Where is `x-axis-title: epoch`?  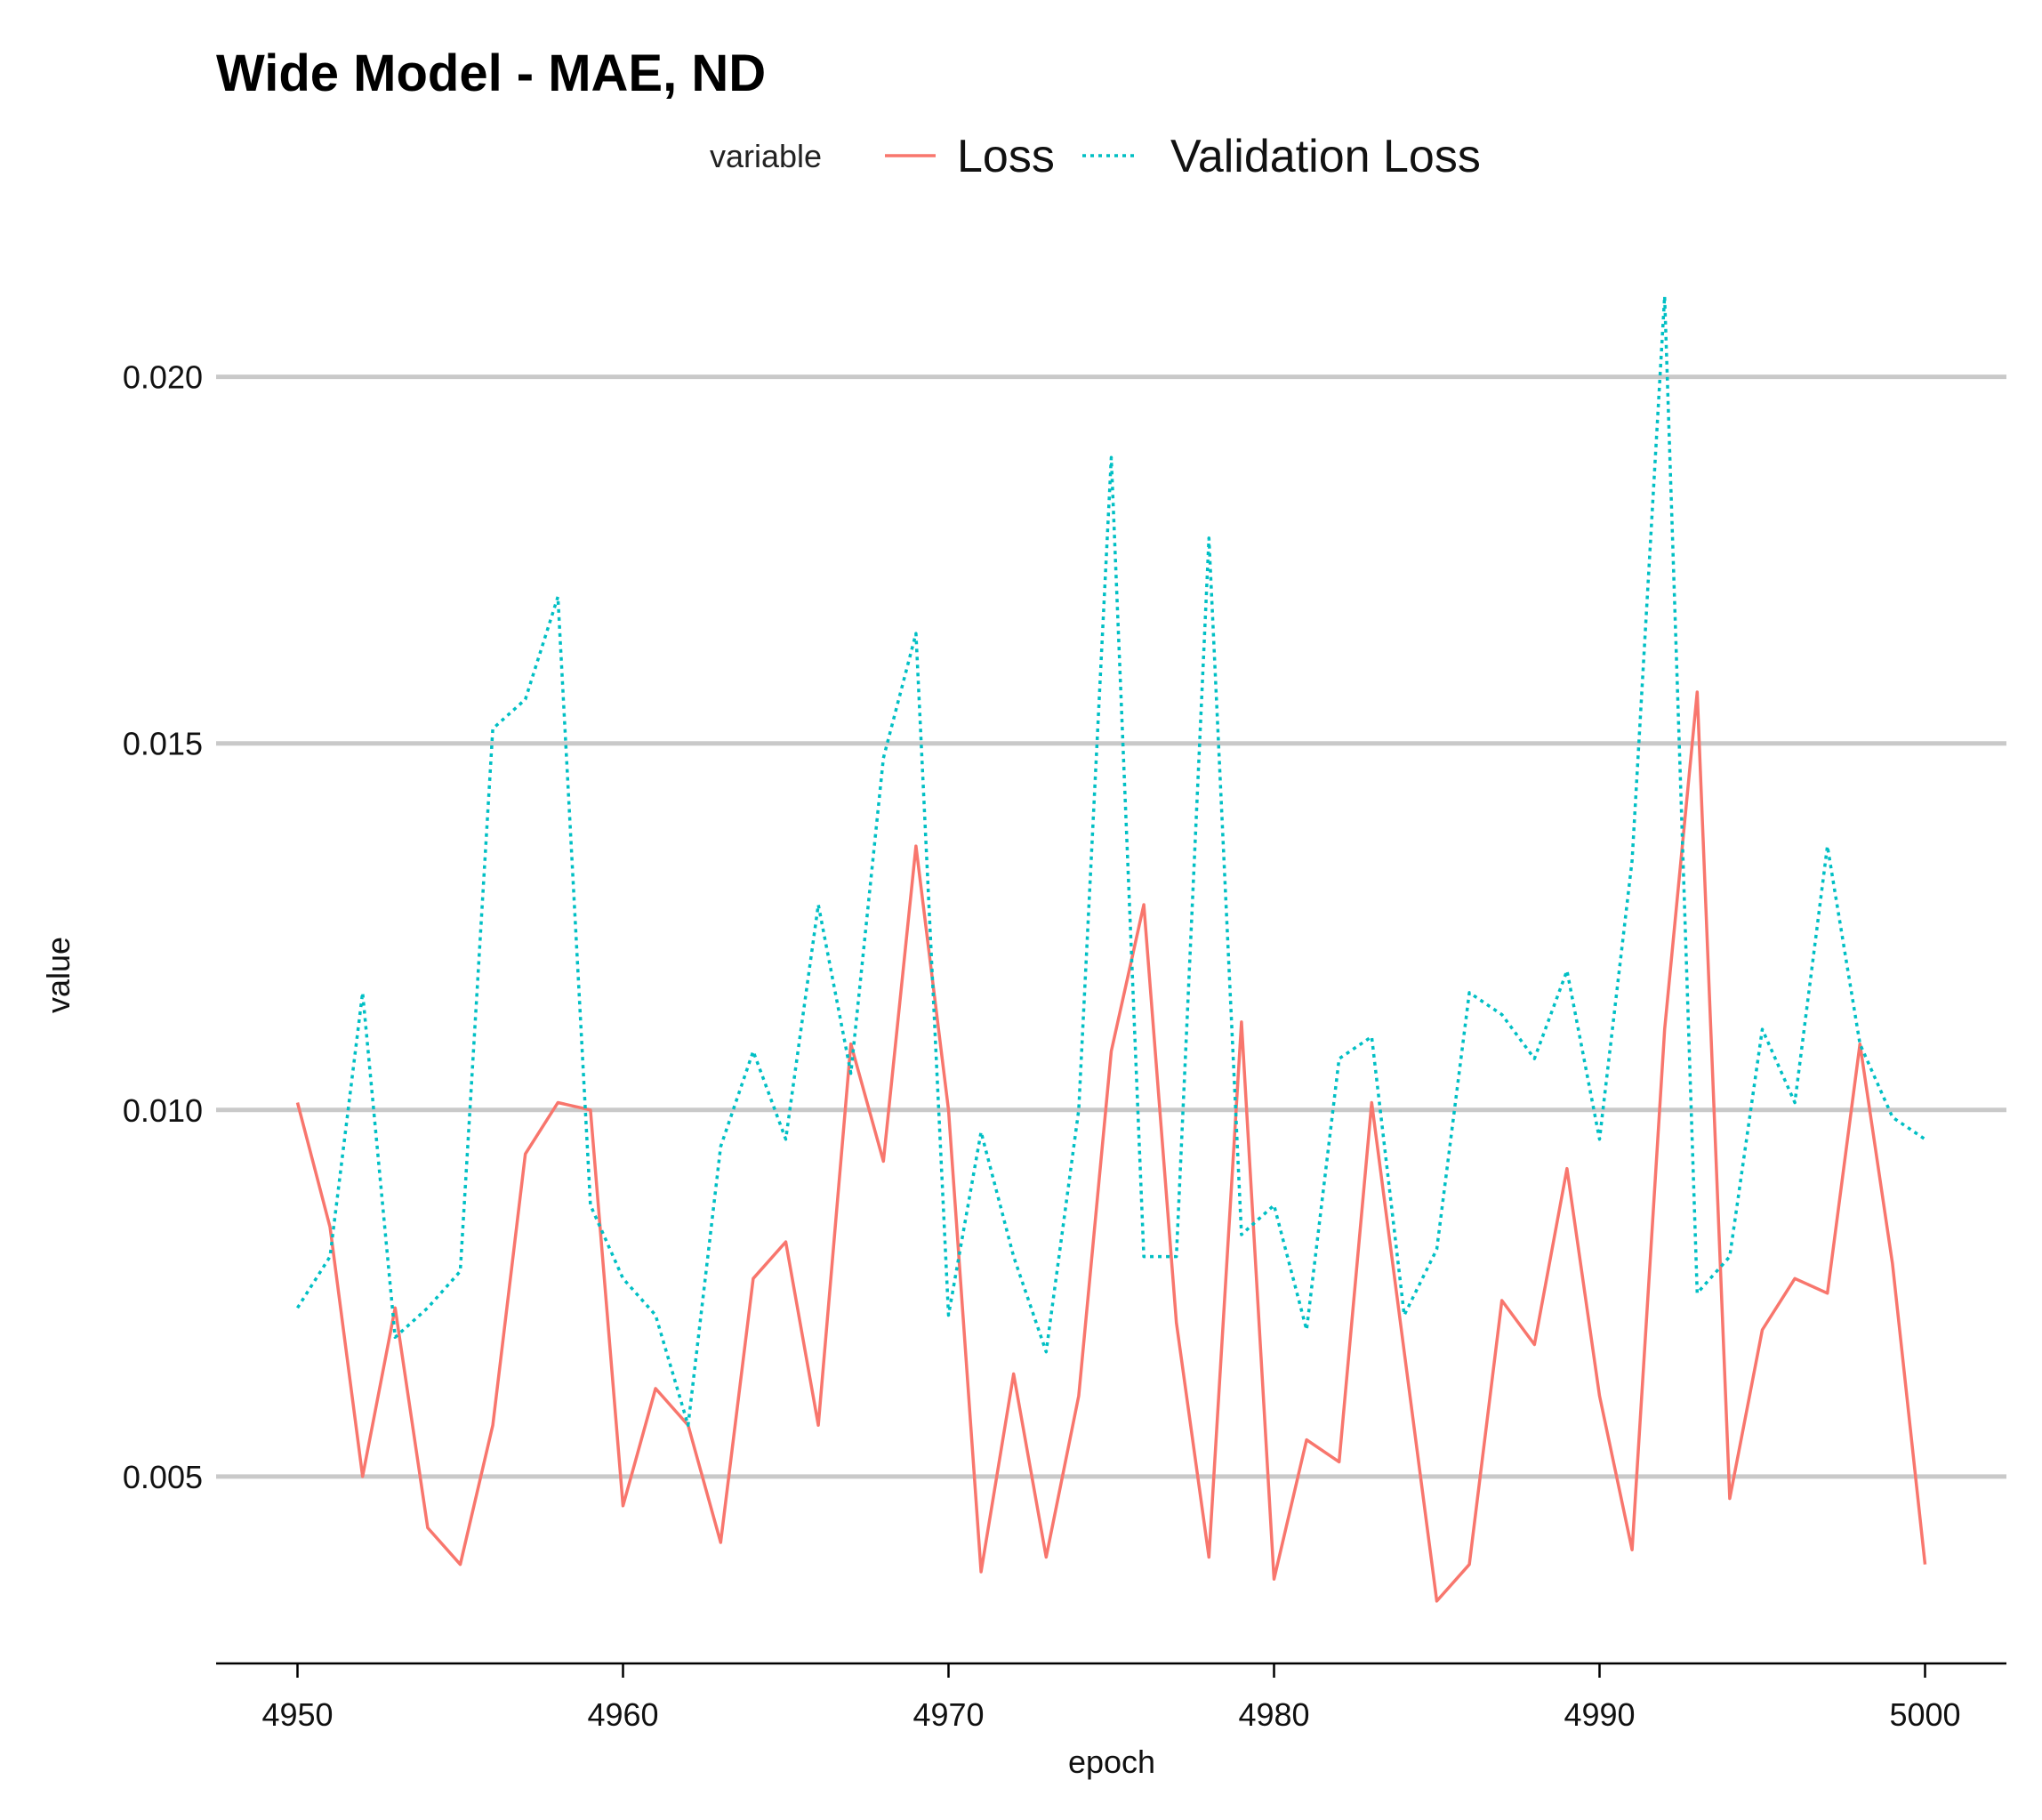
x-axis-title: epoch is located at coordinates (1111, 1761).